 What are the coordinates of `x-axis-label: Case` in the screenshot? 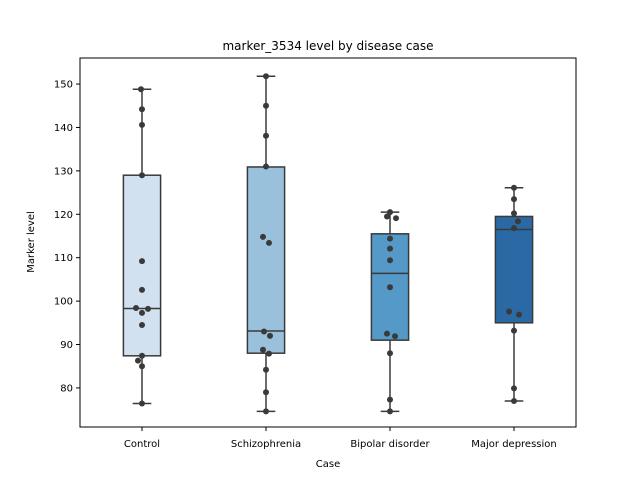 It's located at (328, 464).